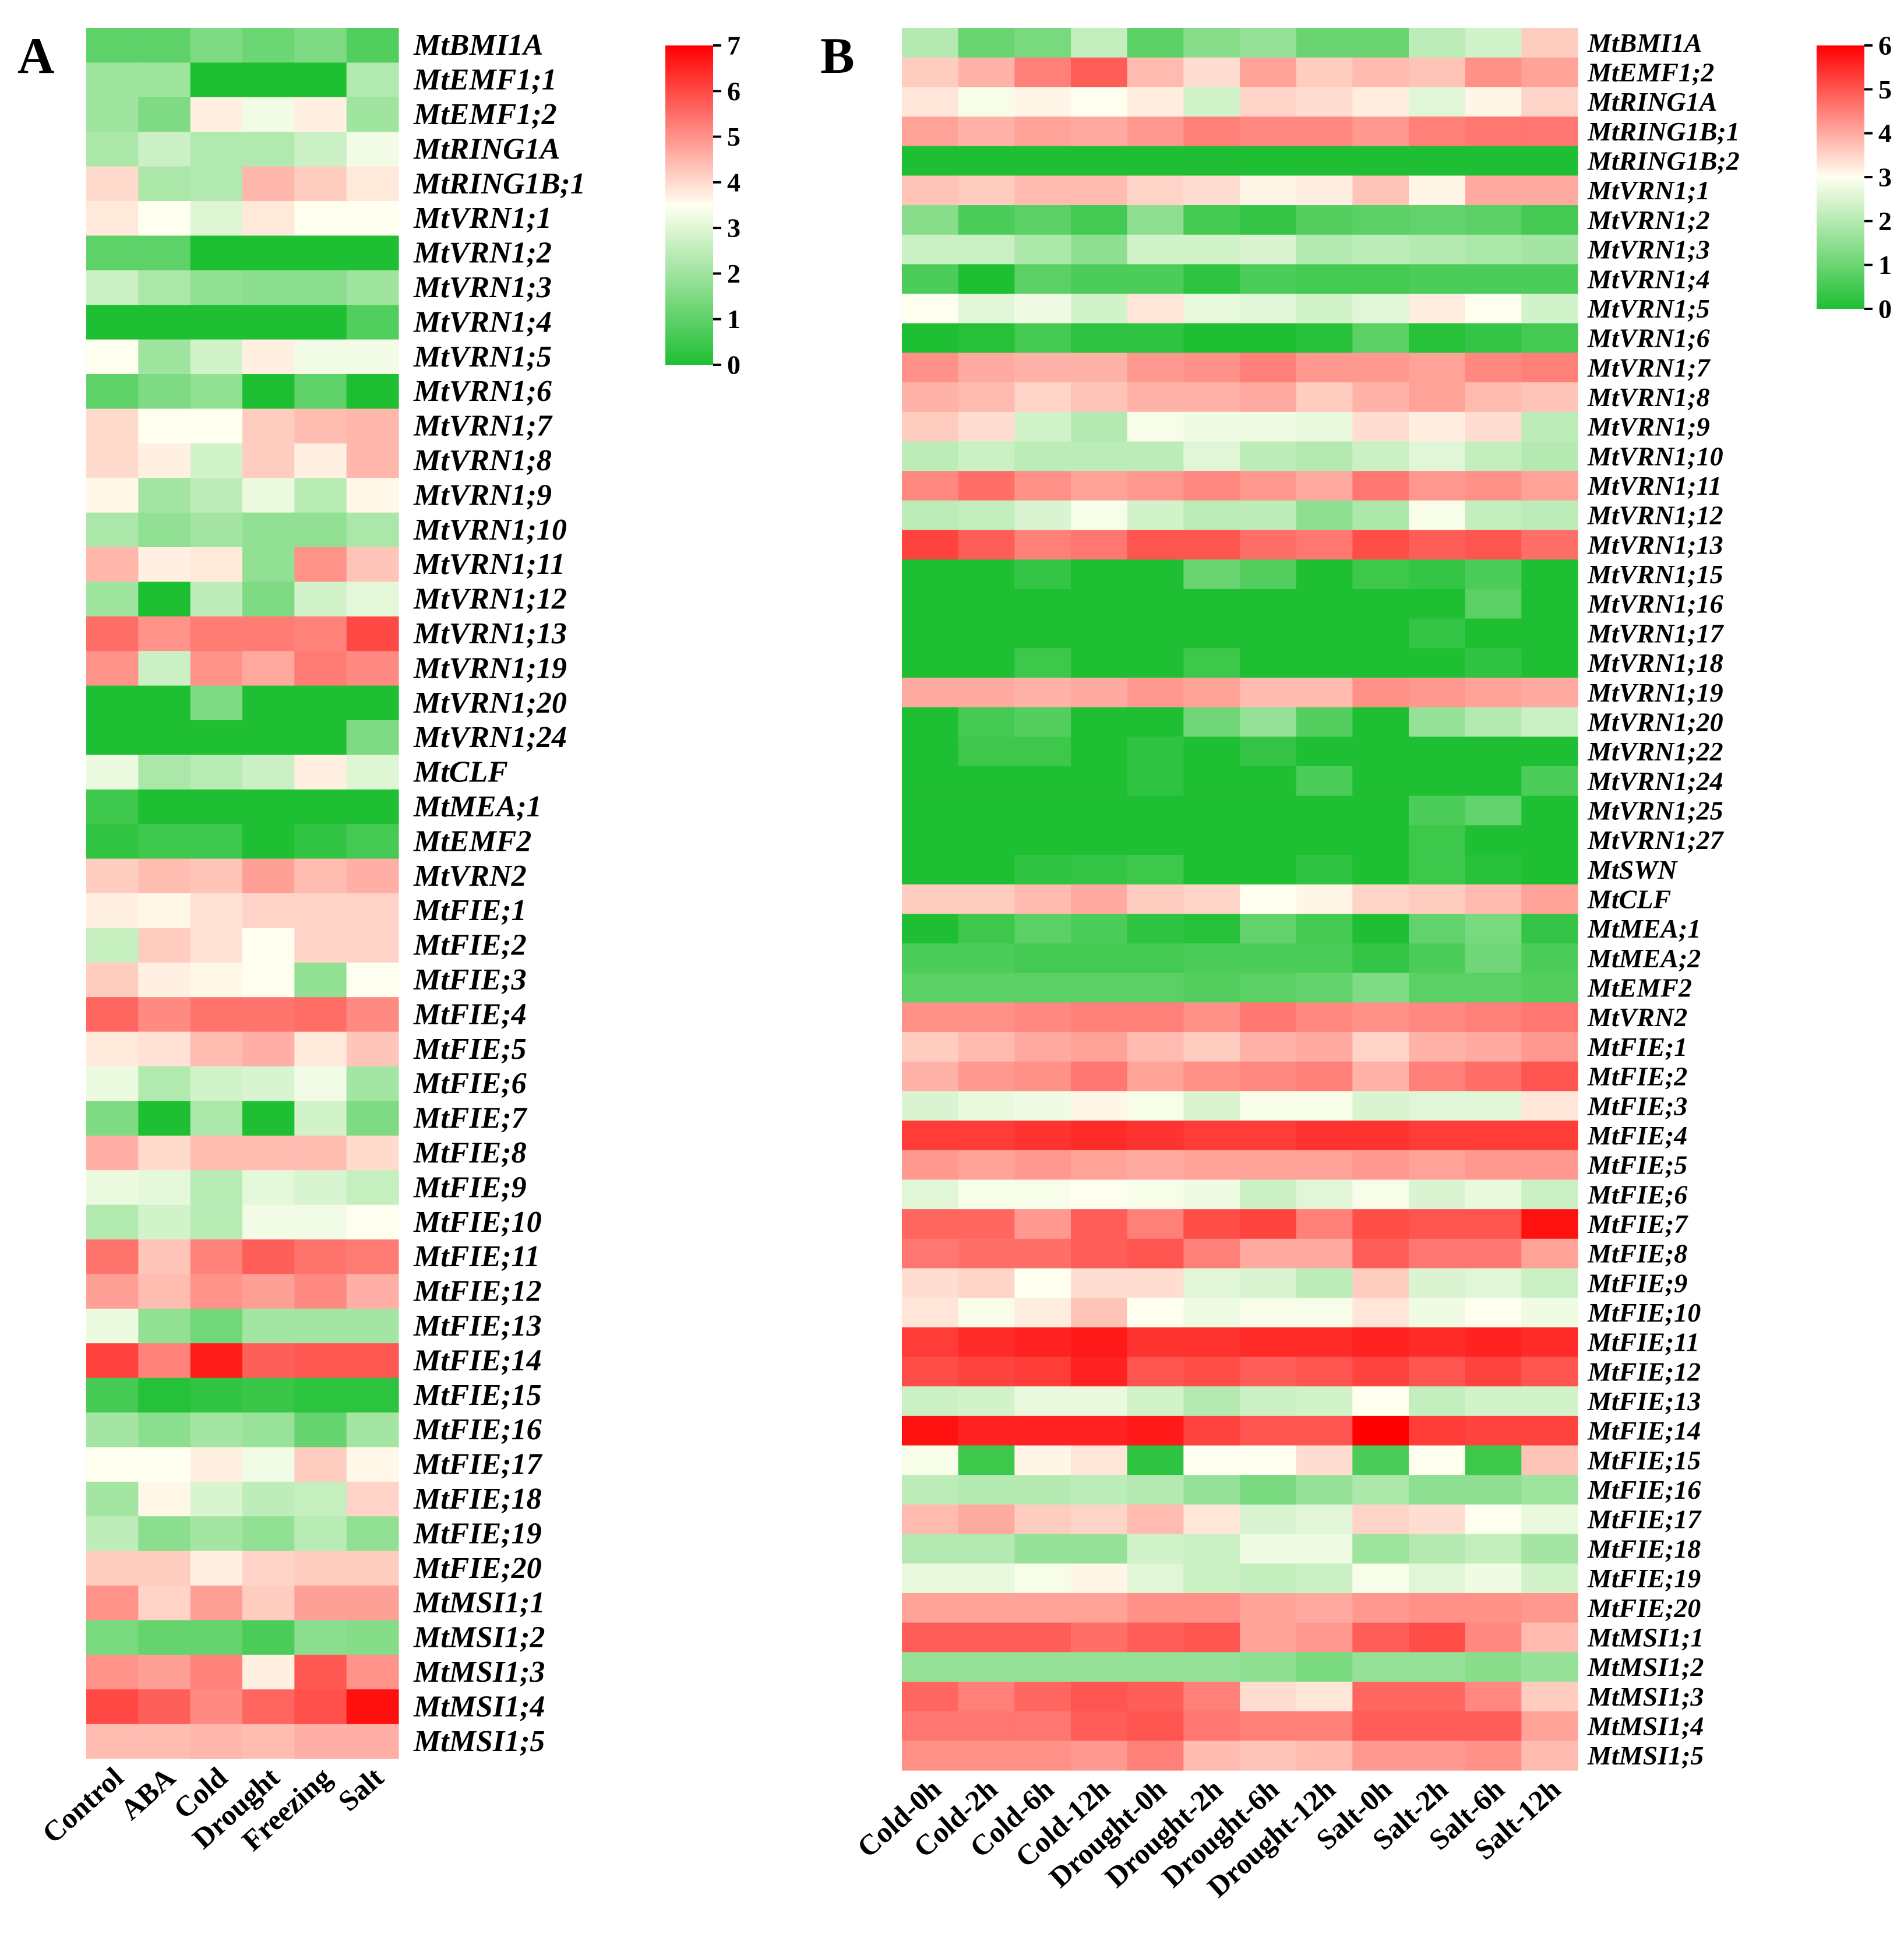 This screenshot has height=1955, width=1904. I want to click on heatmap-a-row-label: MtBMI1A, so click(478, 46).